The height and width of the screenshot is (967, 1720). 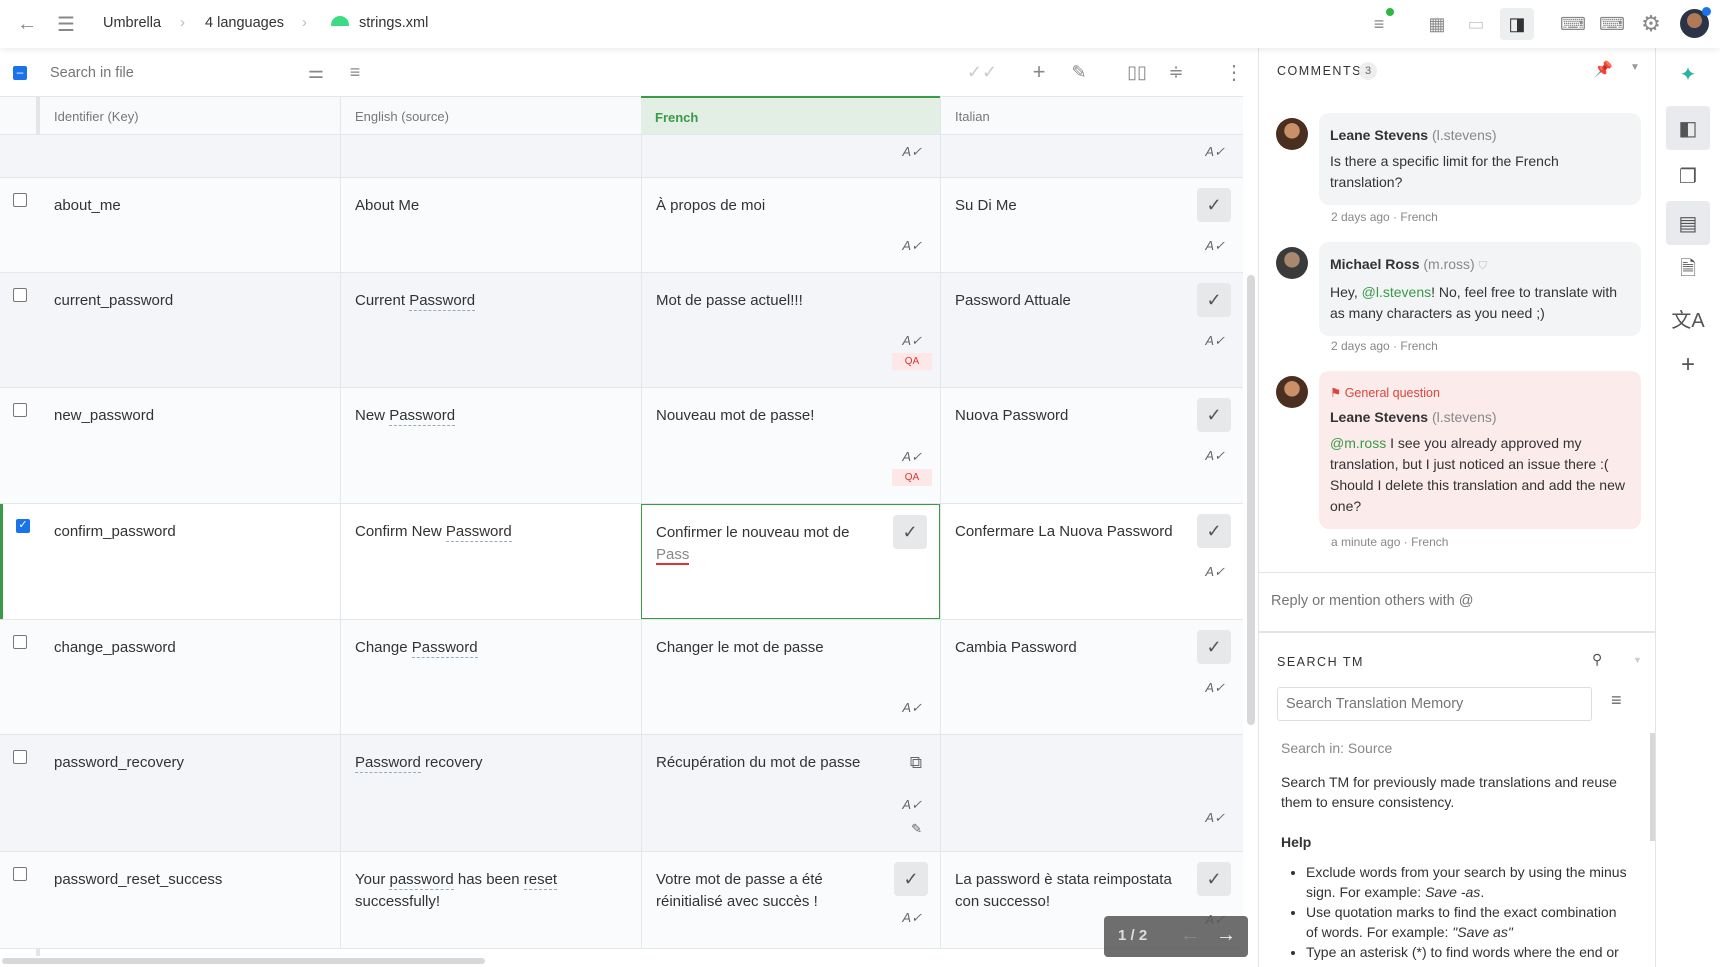 I want to click on reply-input, so click(x=1456, y=601).